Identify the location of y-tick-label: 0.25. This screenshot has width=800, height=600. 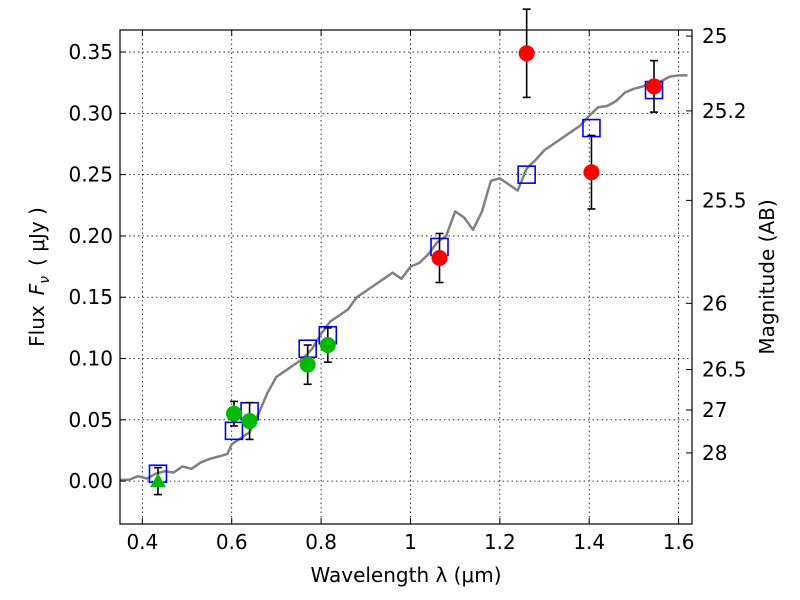
(90, 175).